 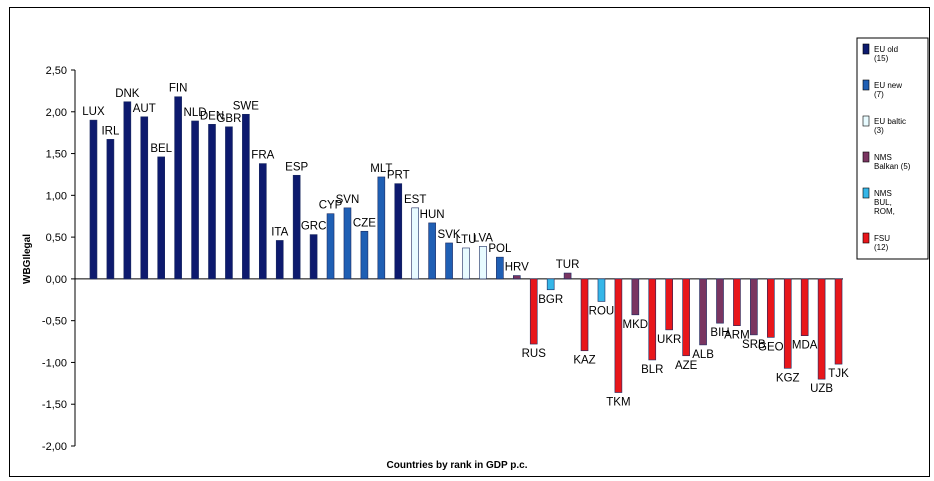 What do you see at coordinates (457, 465) in the screenshot?
I see `x-axis-title: Countries by rank in GDP p.c.` at bounding box center [457, 465].